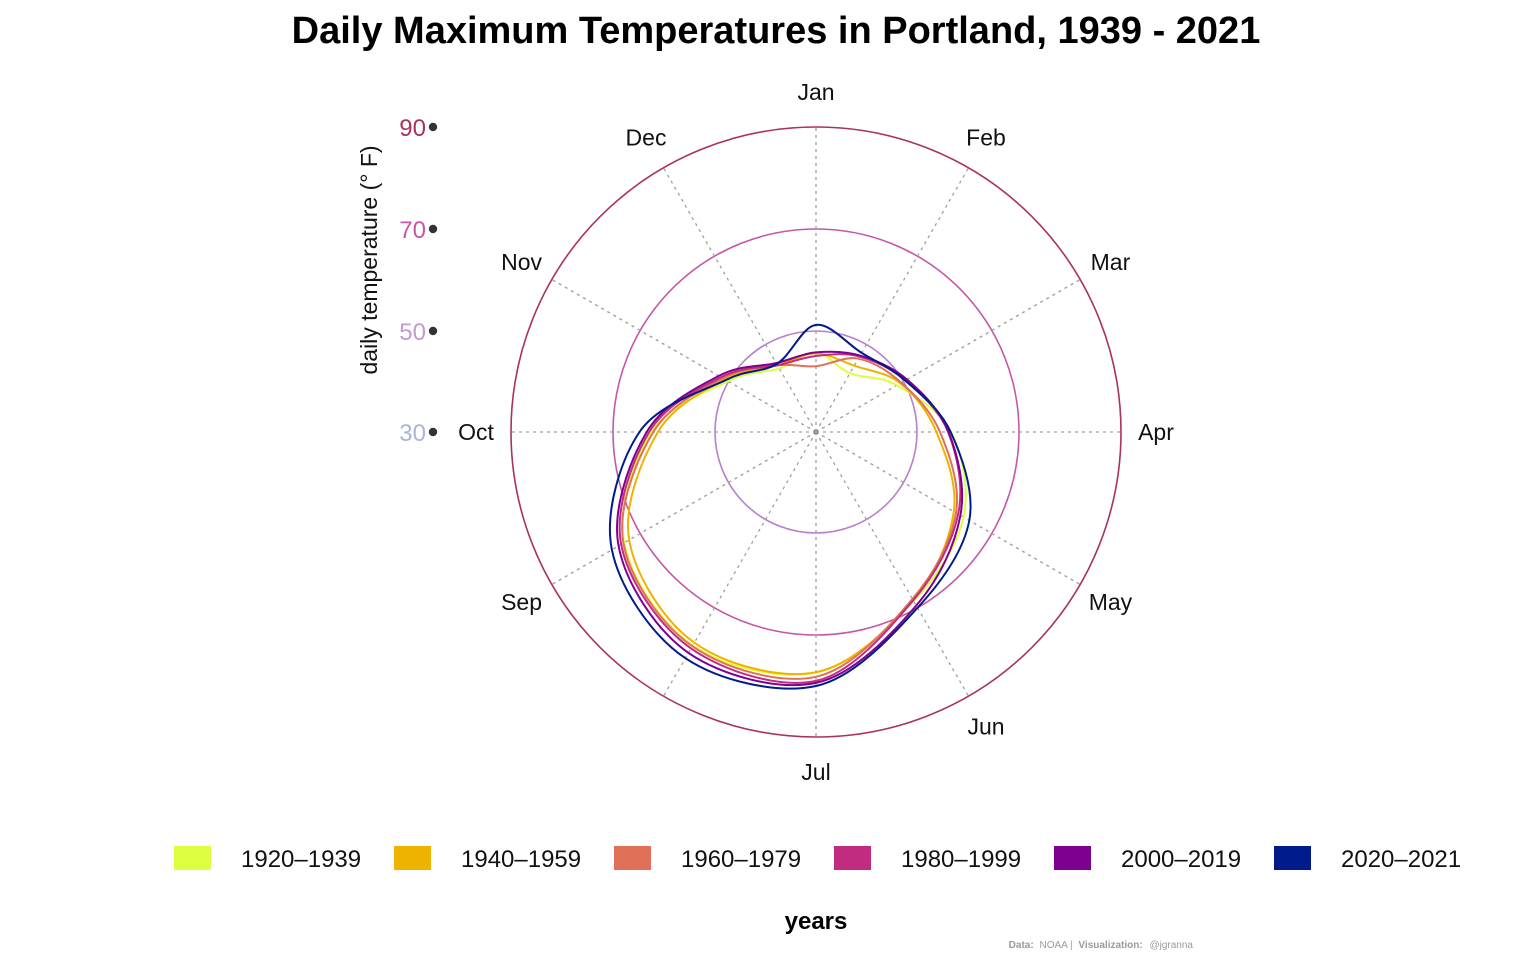 This screenshot has height=960, width=1536. I want to click on month-label-nov: Nov, so click(521, 262).